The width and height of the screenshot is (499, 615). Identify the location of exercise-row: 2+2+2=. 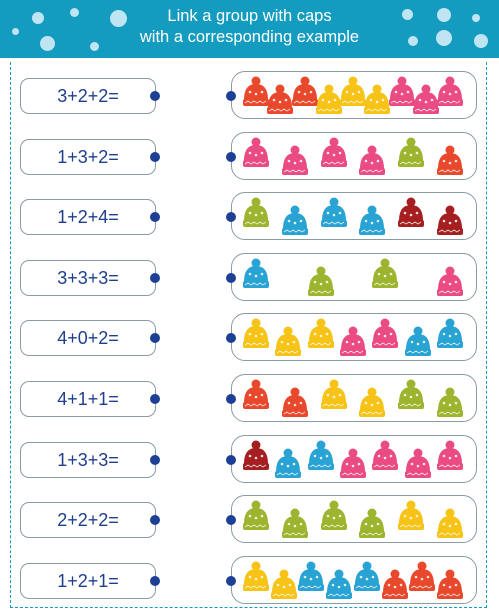
(249, 524).